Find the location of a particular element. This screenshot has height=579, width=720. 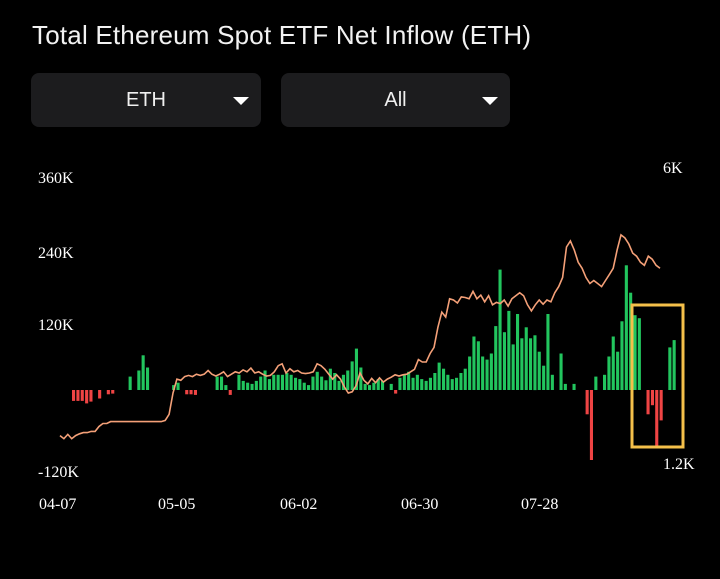

left-tick-label: 120K is located at coordinates (56, 325).